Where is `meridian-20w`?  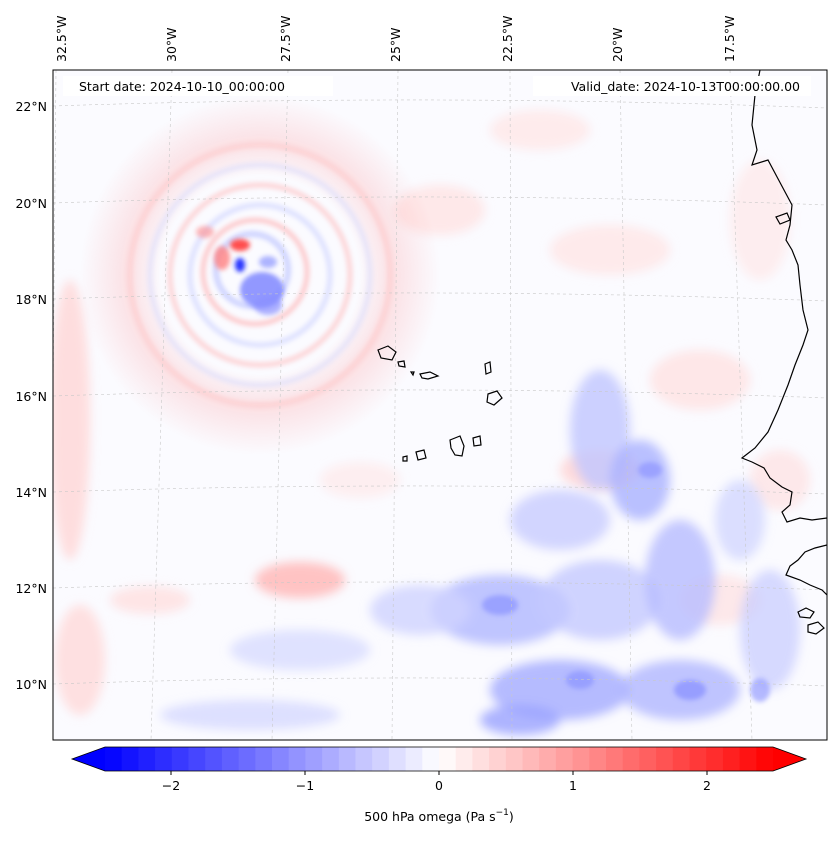 meridian-20w is located at coordinates (626, 405).